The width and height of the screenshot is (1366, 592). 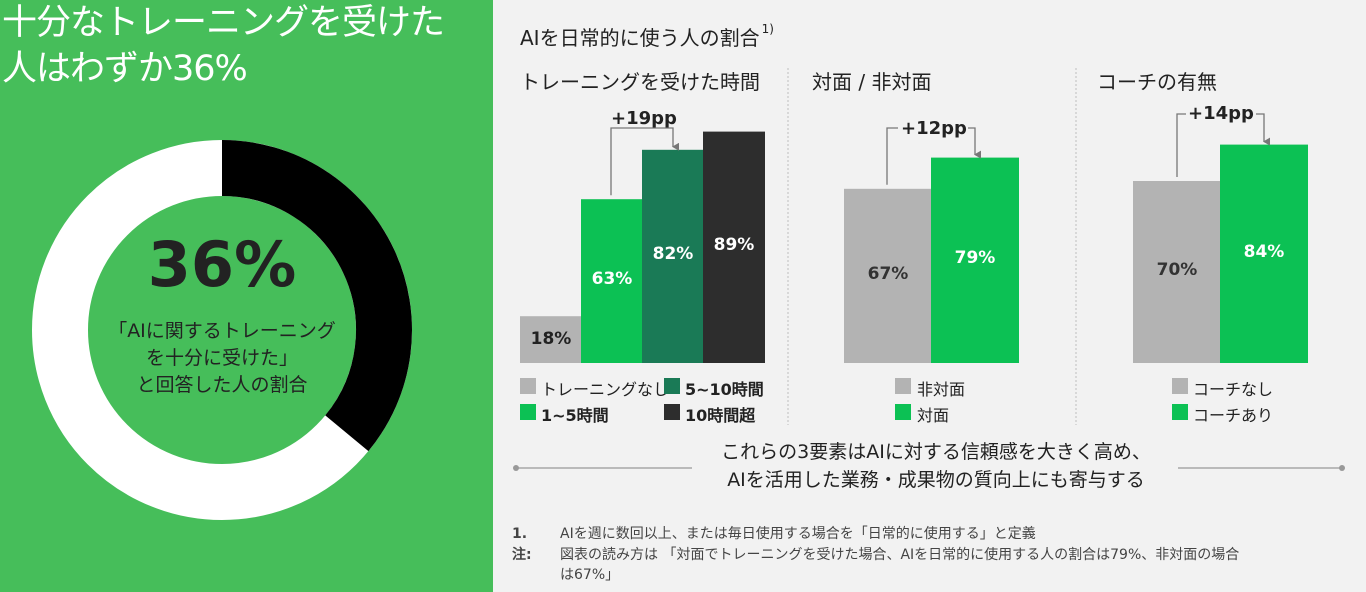 What do you see at coordinates (222, 385) in the screenshot?
I see `donut-caption-line3: と回答した人の割合` at bounding box center [222, 385].